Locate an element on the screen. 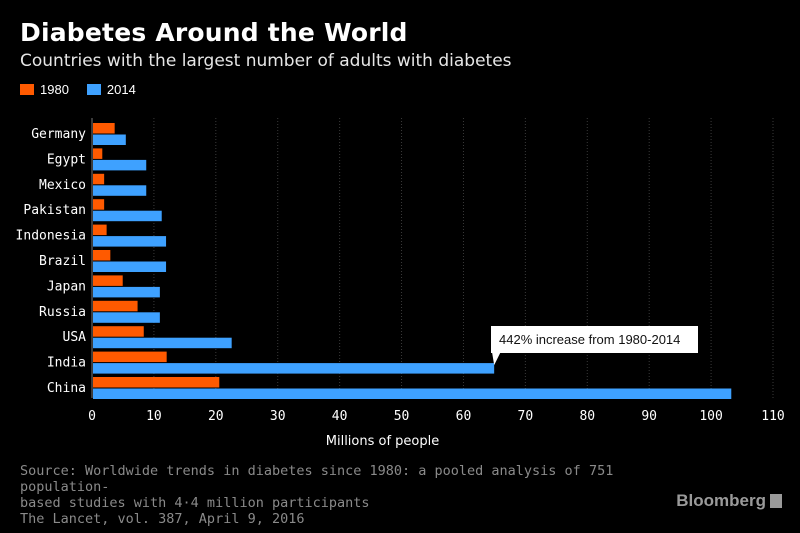 The height and width of the screenshot is (533, 800). bar-2014-russia is located at coordinates (126, 317).